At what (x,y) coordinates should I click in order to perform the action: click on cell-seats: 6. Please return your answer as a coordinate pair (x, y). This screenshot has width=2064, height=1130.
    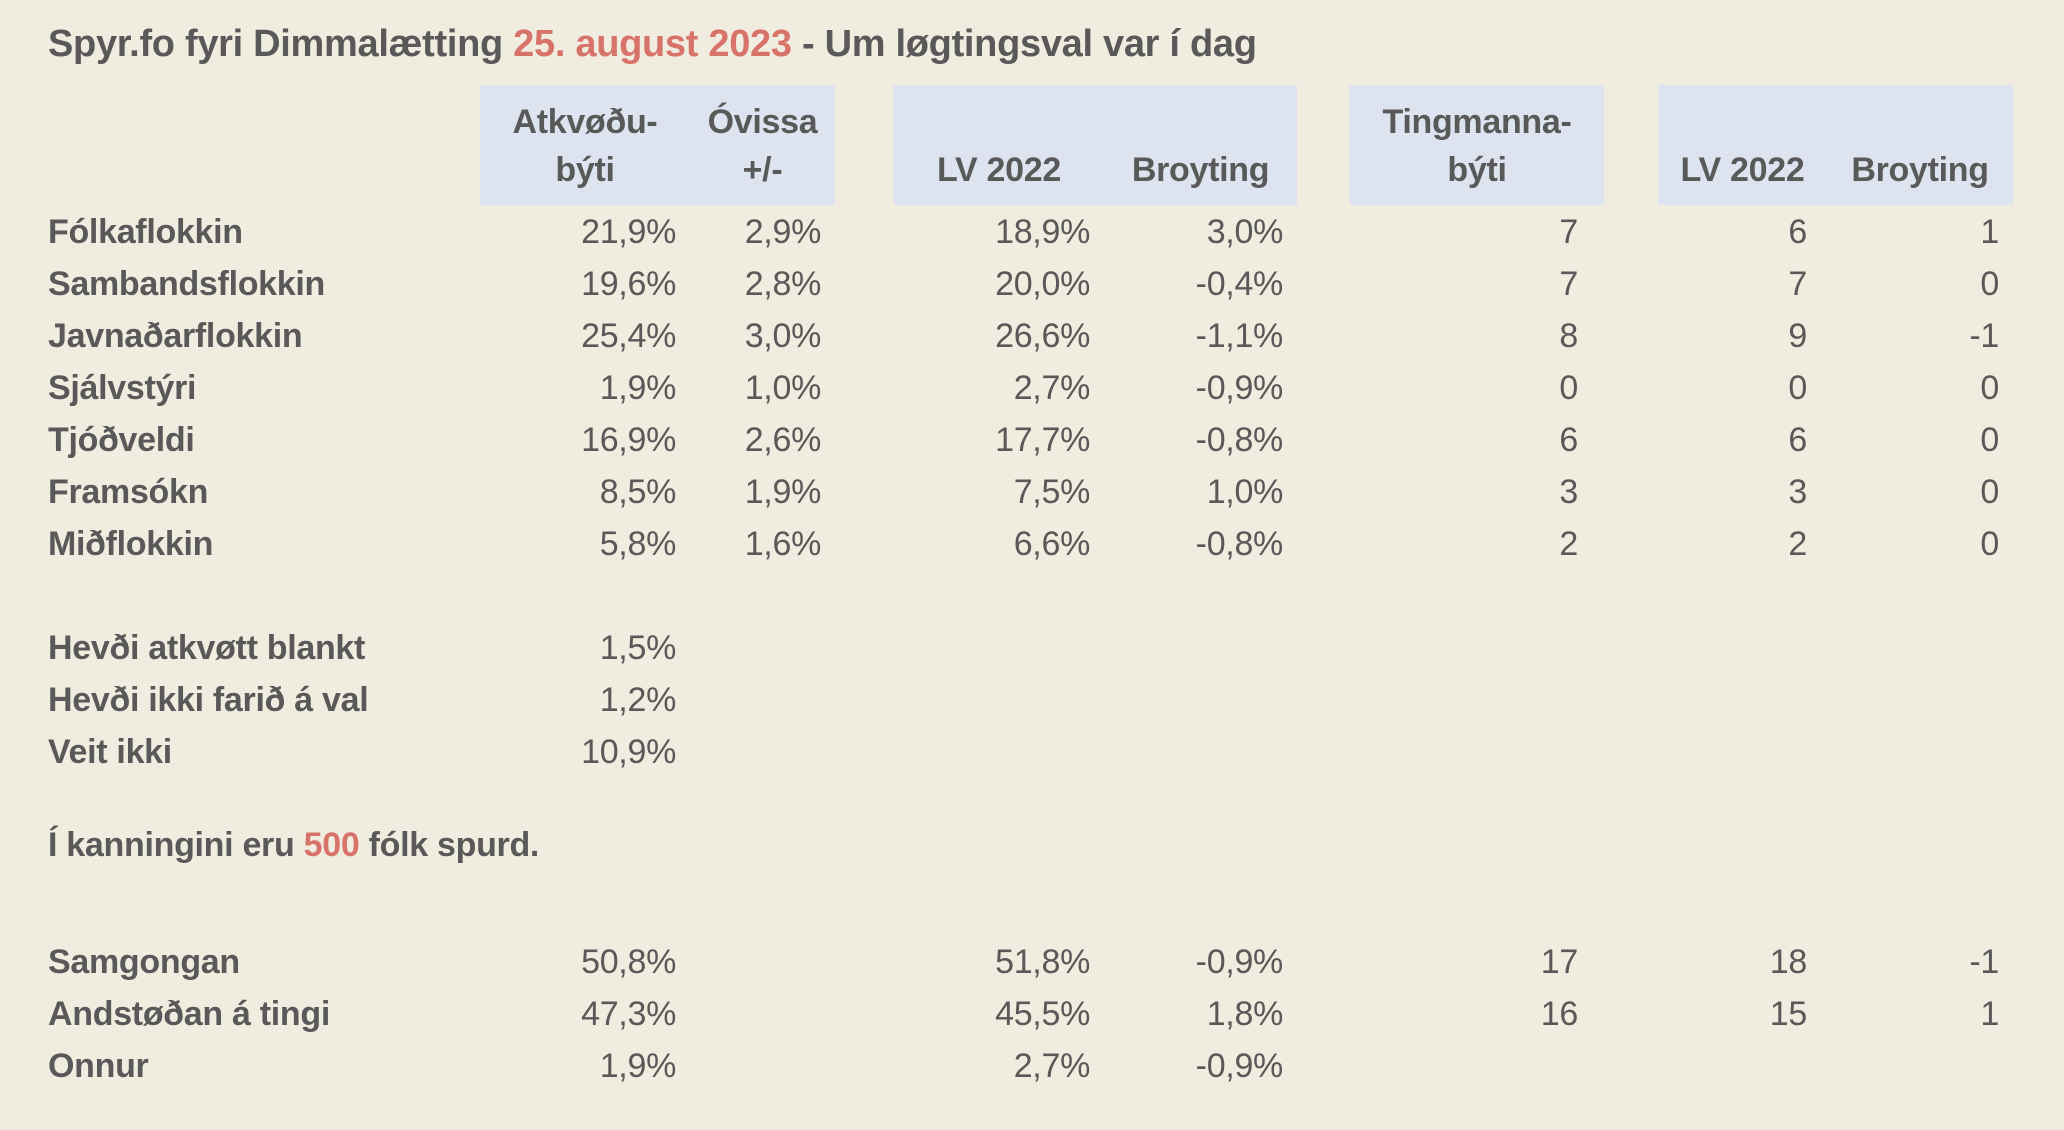
    Looking at the image, I should click on (1568, 439).